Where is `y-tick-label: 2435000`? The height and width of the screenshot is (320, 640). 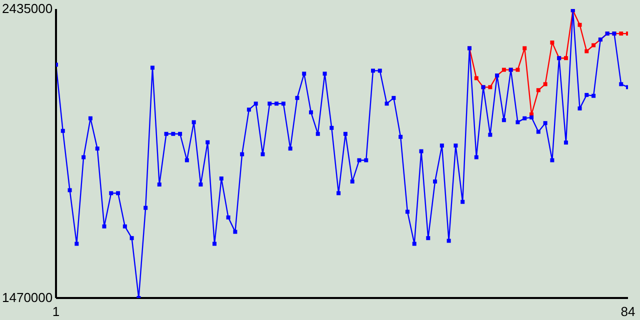 y-tick-label: 2435000 is located at coordinates (27, 8).